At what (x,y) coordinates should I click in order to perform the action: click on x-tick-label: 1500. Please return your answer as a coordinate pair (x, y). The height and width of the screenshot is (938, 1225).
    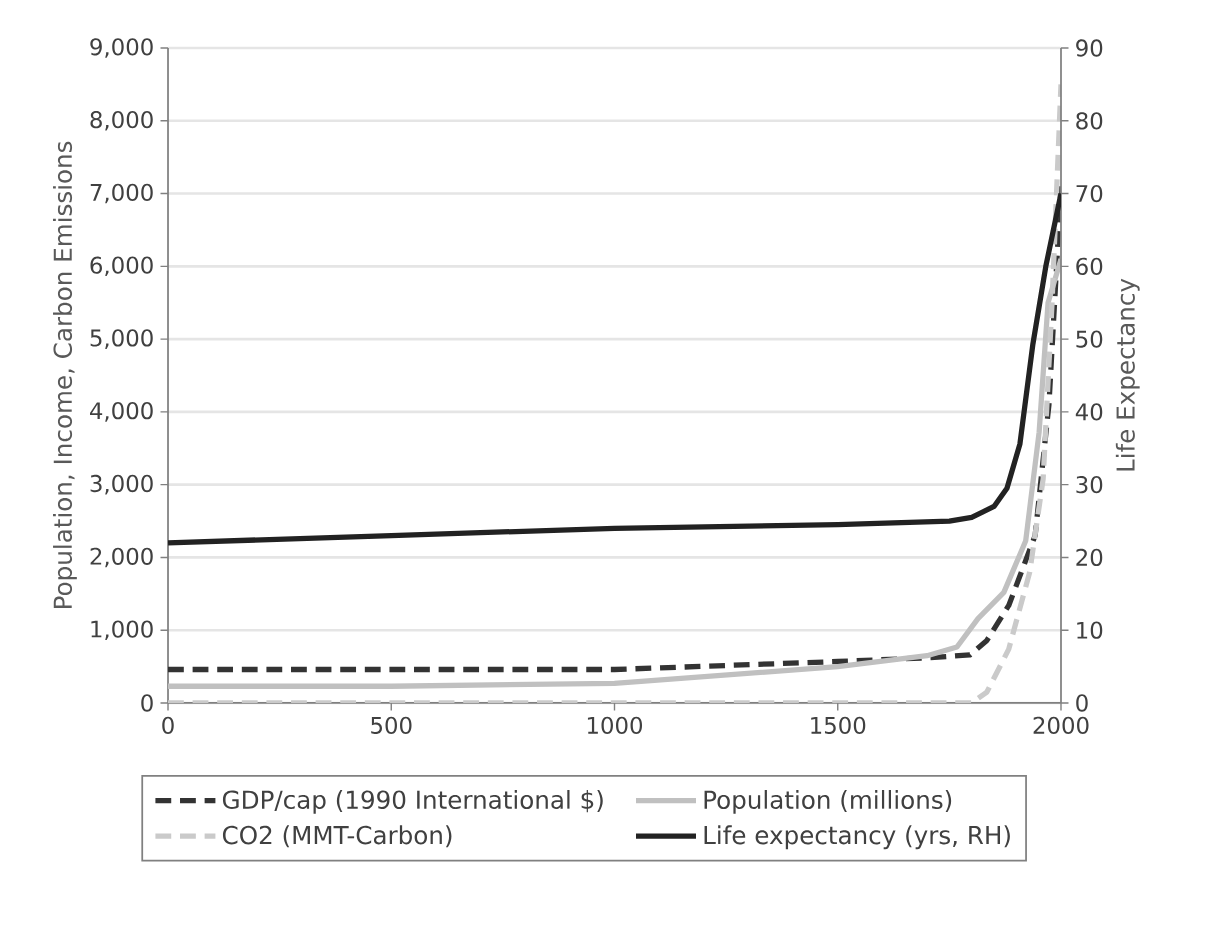
    Looking at the image, I should click on (838, 725).